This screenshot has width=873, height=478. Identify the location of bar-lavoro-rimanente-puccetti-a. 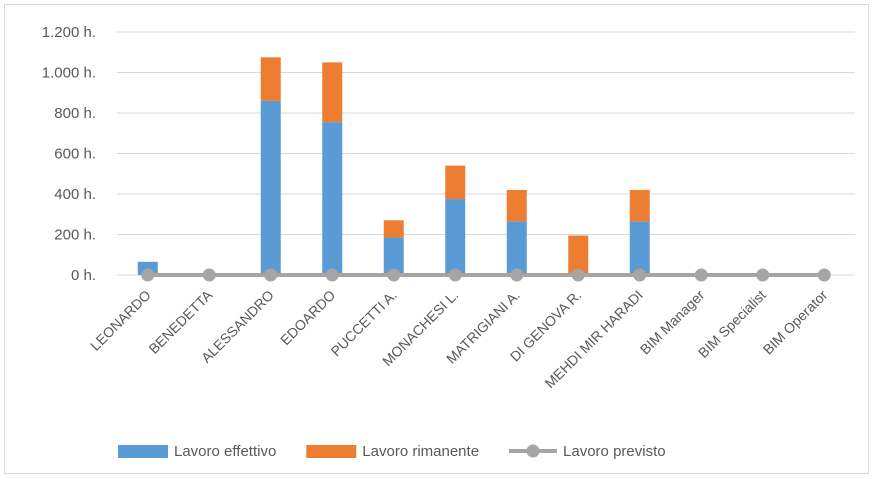
(393, 229).